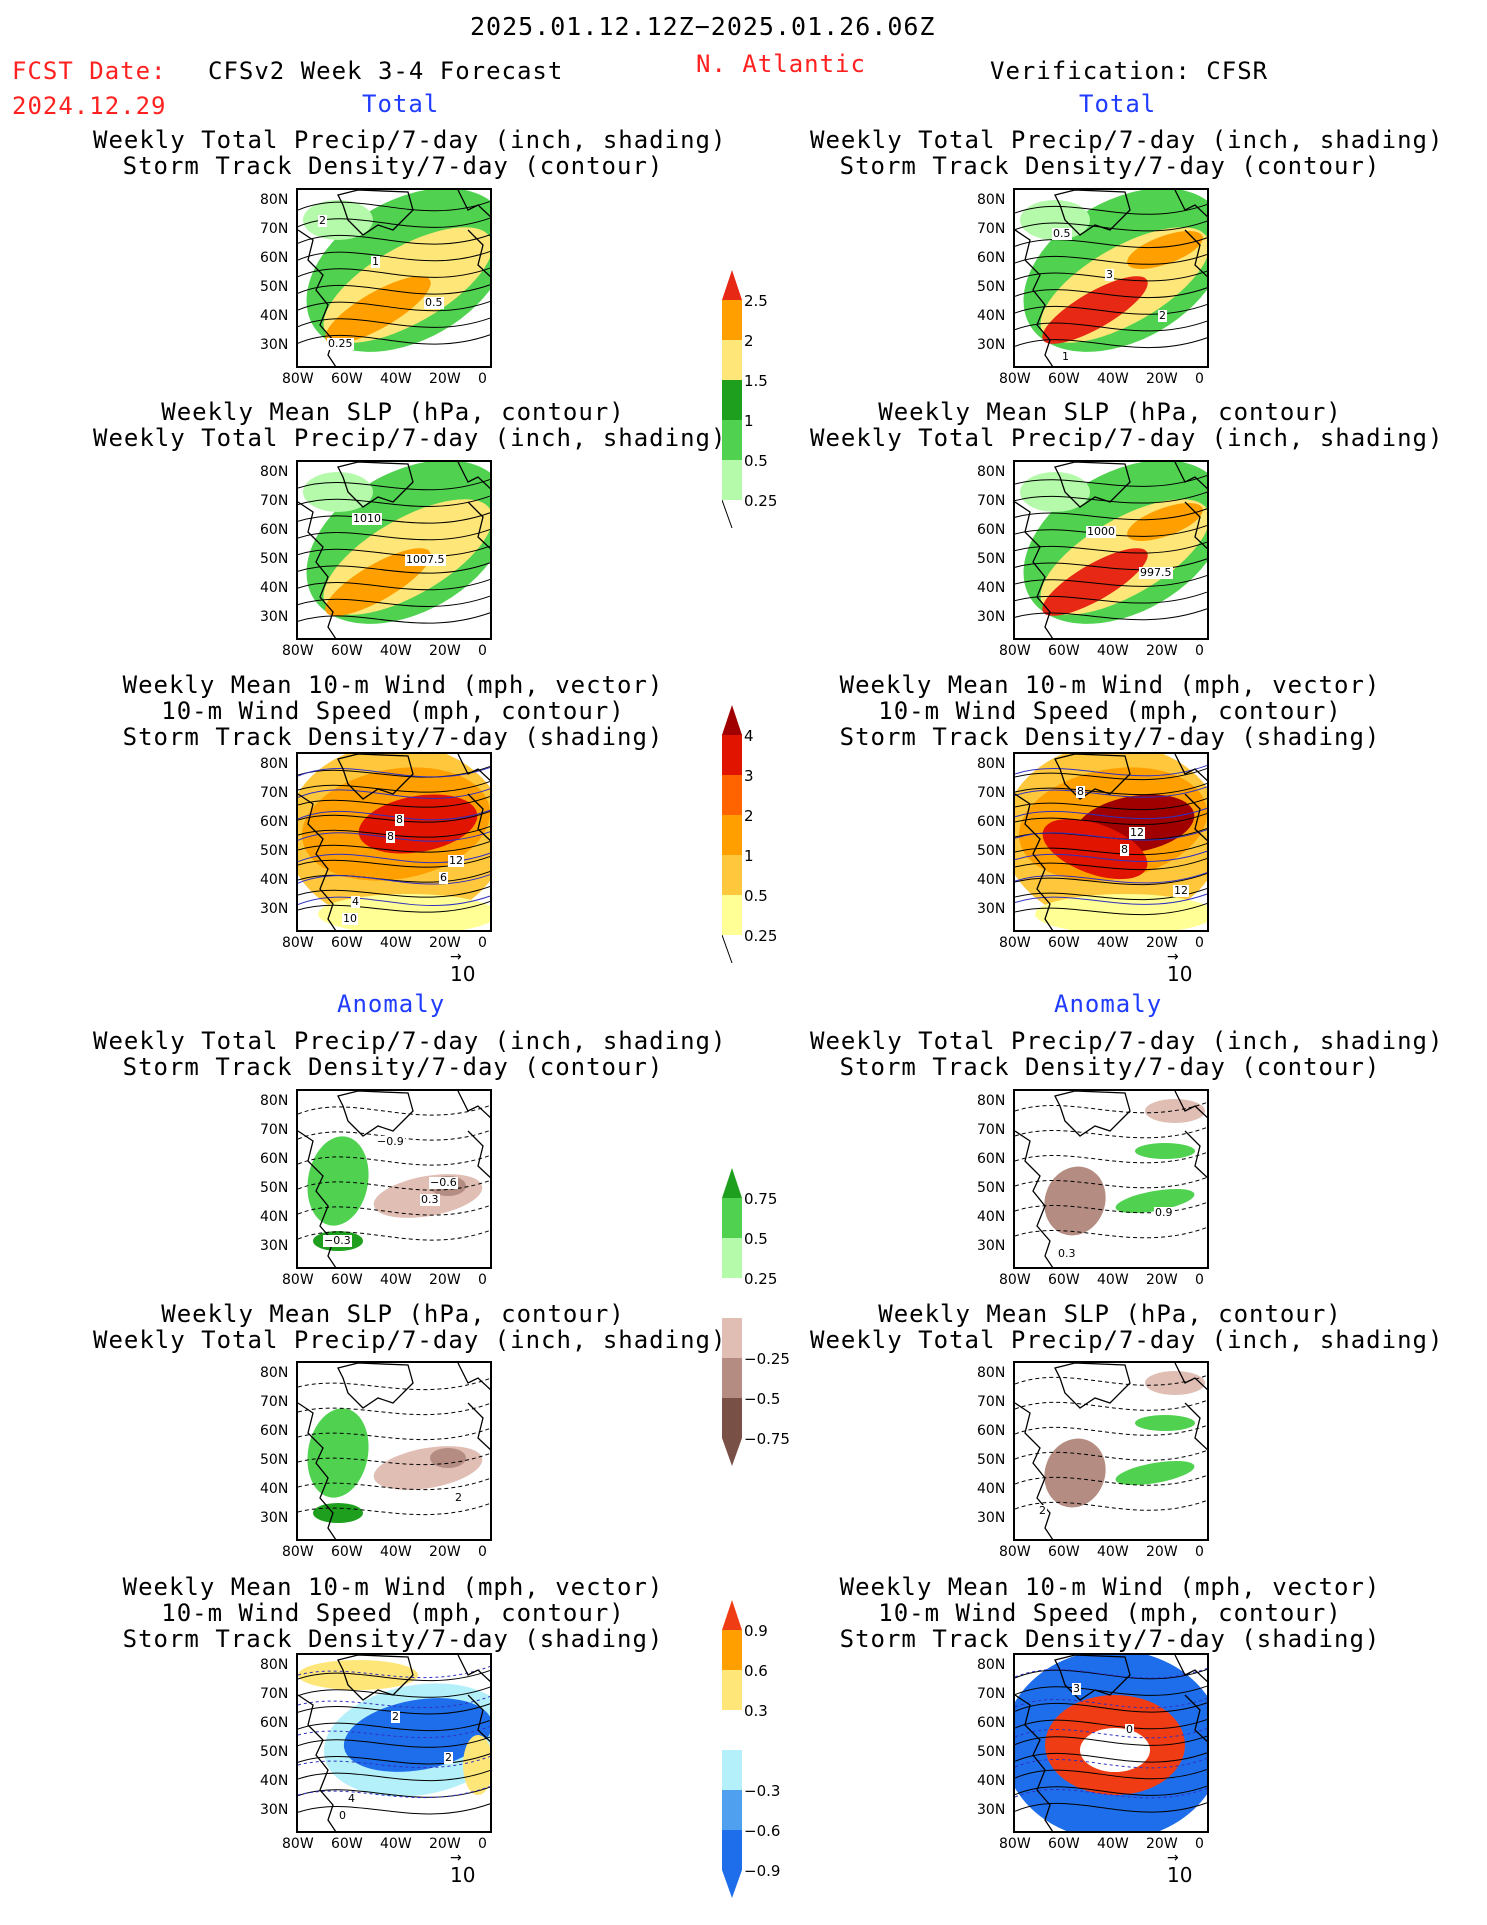  I want to click on colorbar-label: −0.3, so click(762, 1791).